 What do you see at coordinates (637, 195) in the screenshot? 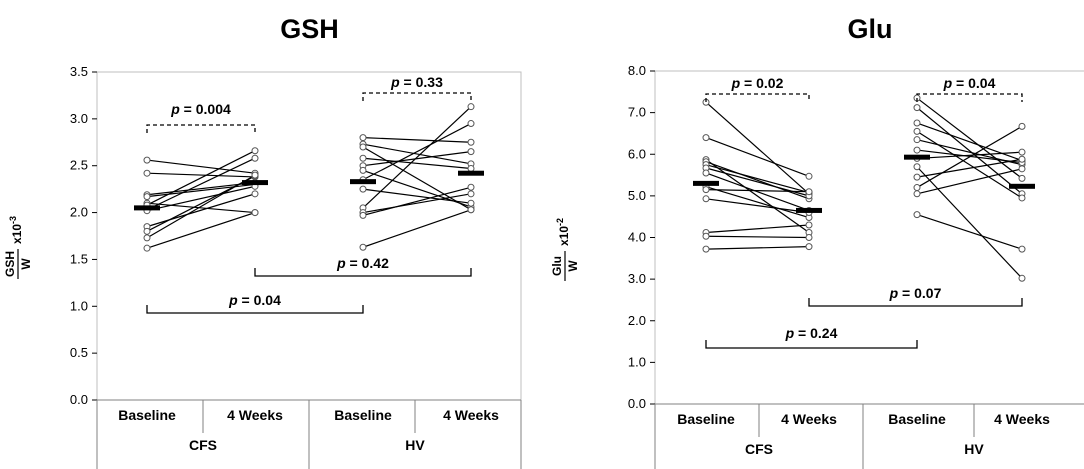
I see `y-tick-label: 5.0` at bounding box center [637, 195].